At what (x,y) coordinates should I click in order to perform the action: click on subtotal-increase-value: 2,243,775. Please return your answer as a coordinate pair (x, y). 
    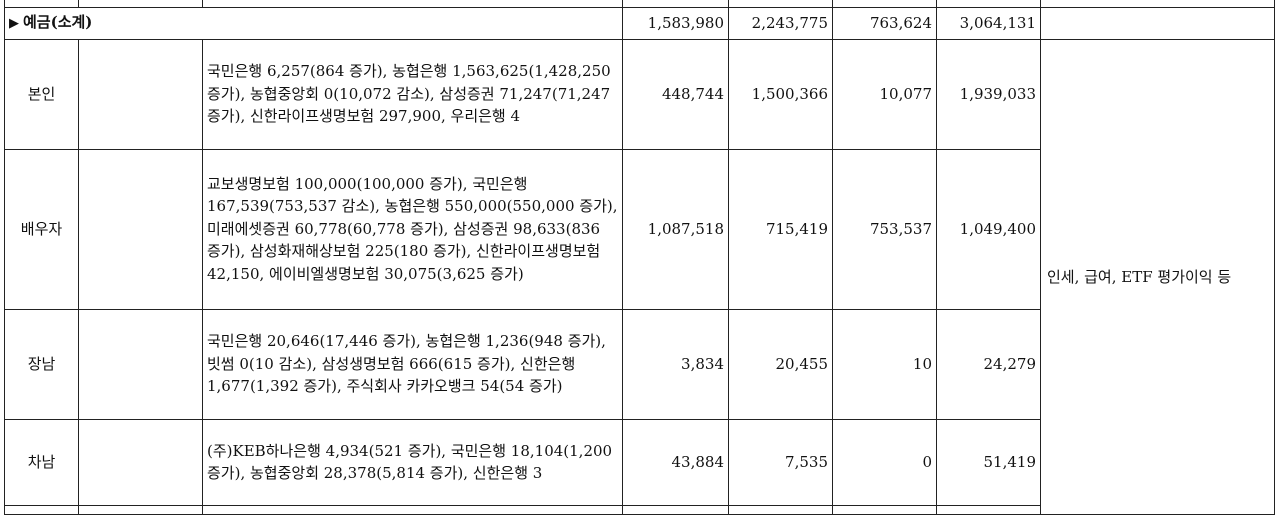
    Looking at the image, I should click on (780, 23).